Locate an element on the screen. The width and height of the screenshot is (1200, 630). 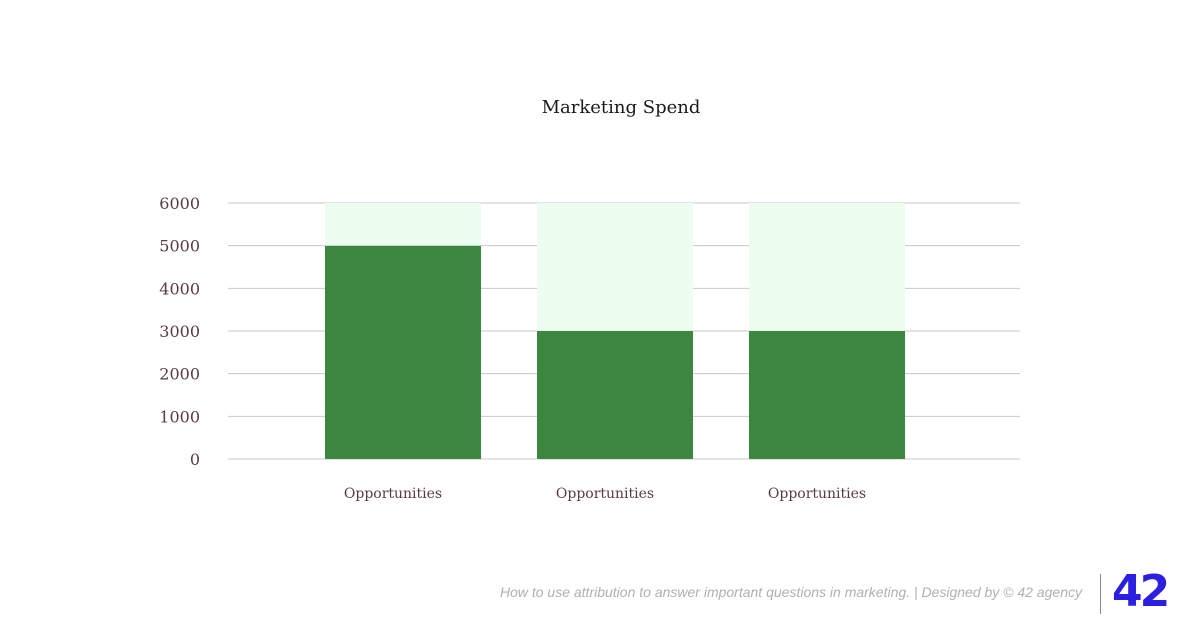
y-tick-label: 4000 is located at coordinates (179, 288).